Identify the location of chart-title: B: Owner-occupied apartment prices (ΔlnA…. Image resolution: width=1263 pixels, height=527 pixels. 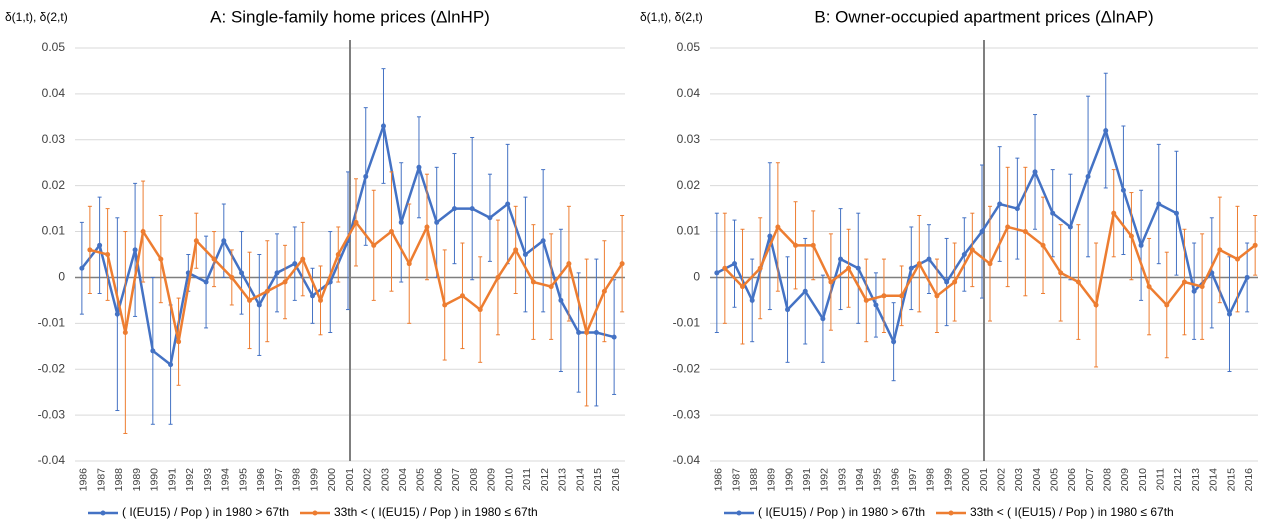
(983, 16).